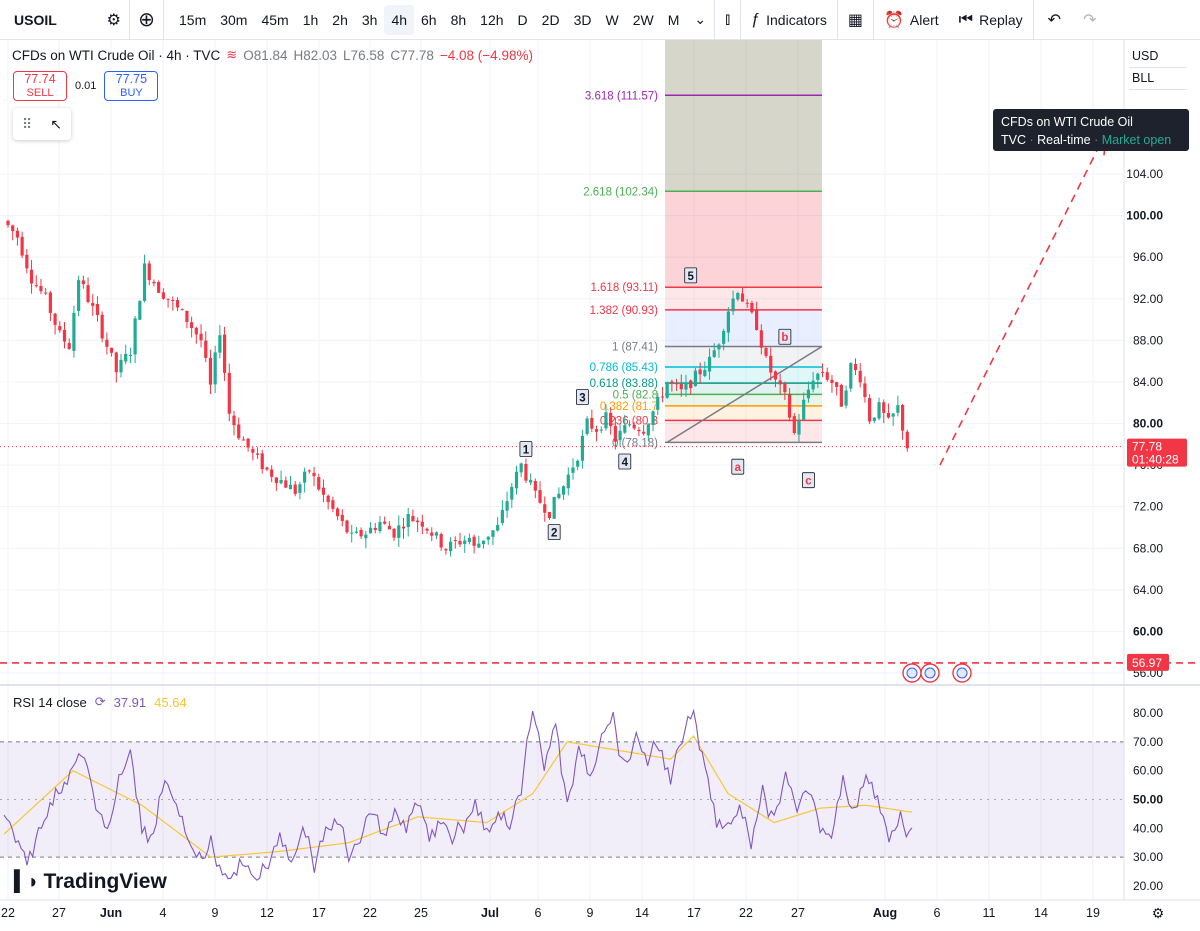  I want to click on compare-add-button: ⊕, so click(147, 20).